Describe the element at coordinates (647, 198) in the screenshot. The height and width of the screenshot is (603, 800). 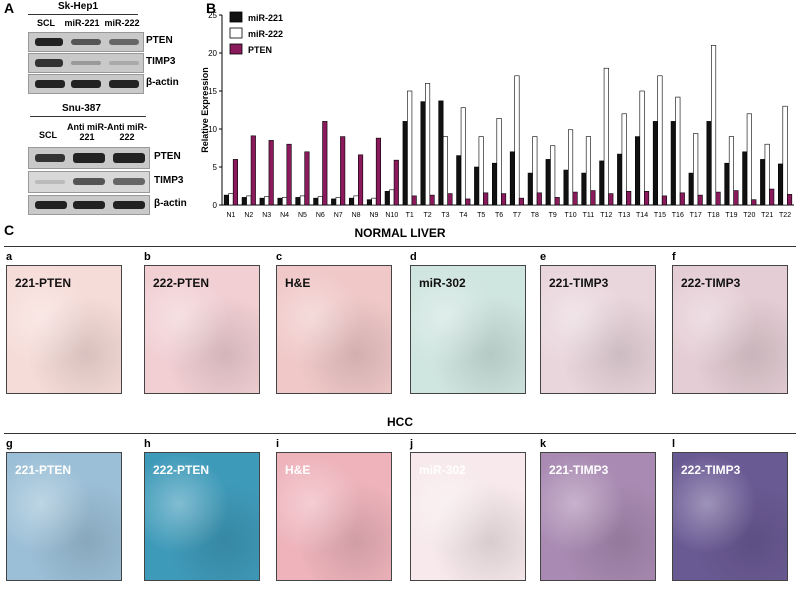
I see `bar-pten-t14` at that location.